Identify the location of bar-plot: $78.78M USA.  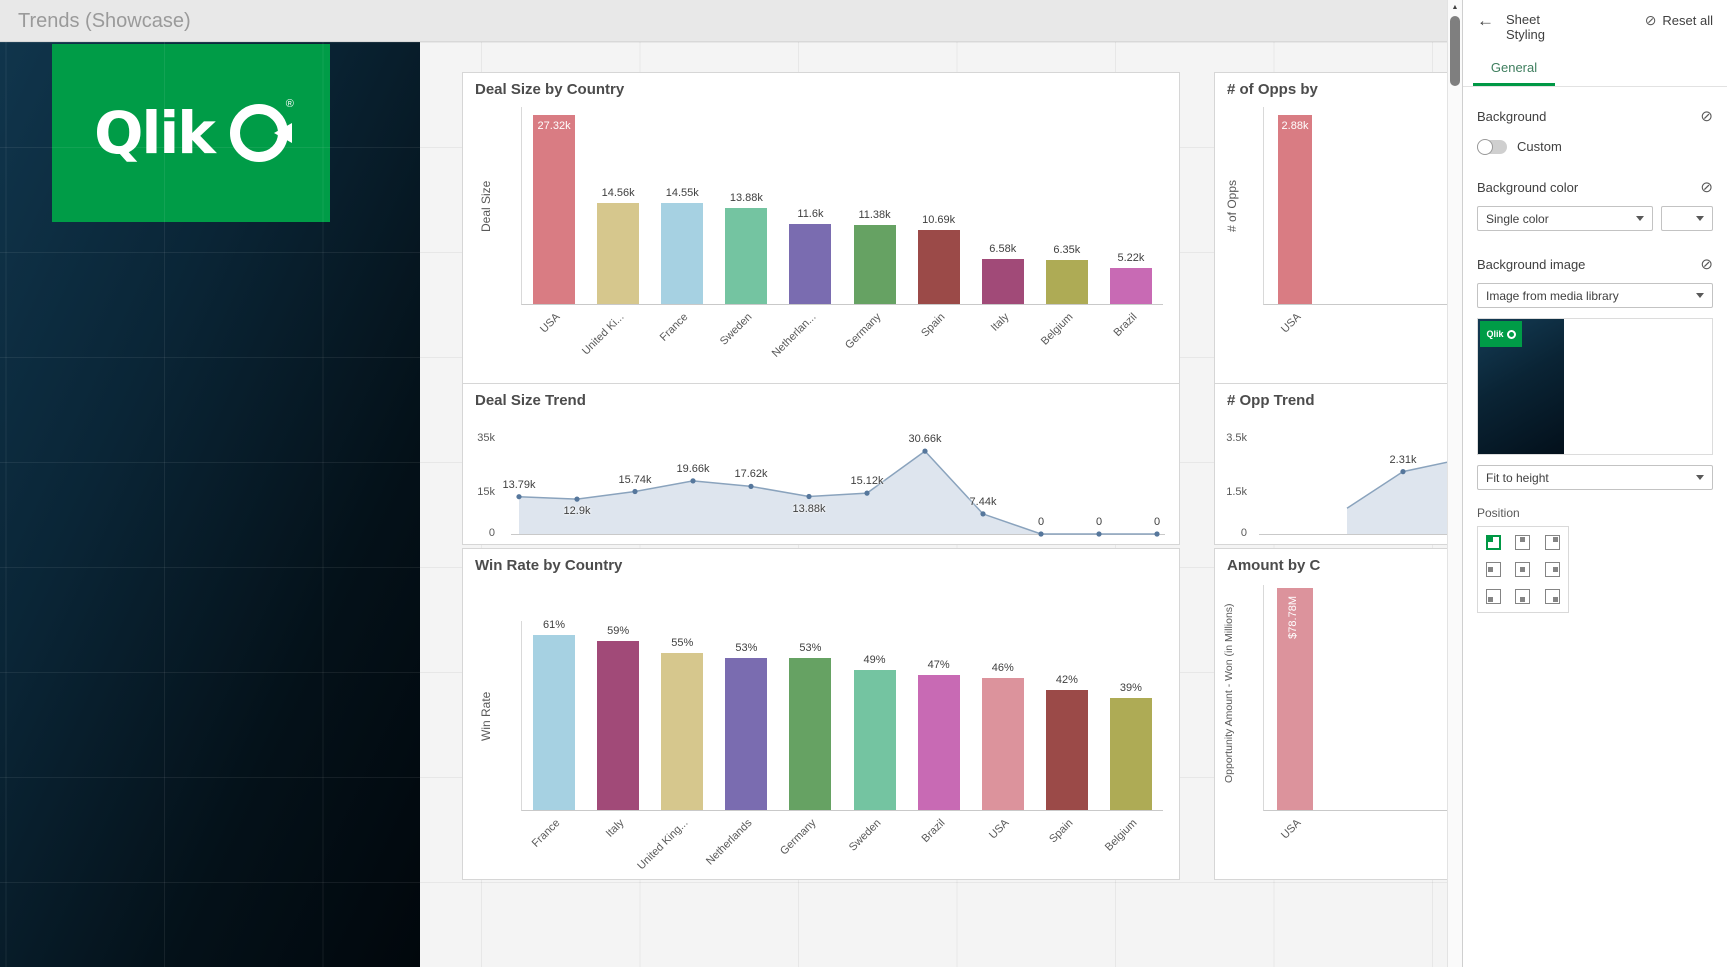
(1355, 713).